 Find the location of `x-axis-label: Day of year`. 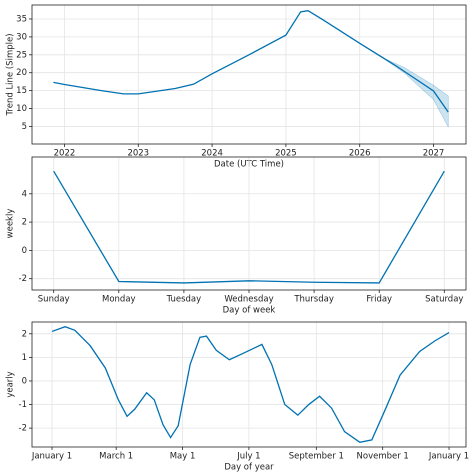

x-axis-label: Day of year is located at coordinates (249, 468).